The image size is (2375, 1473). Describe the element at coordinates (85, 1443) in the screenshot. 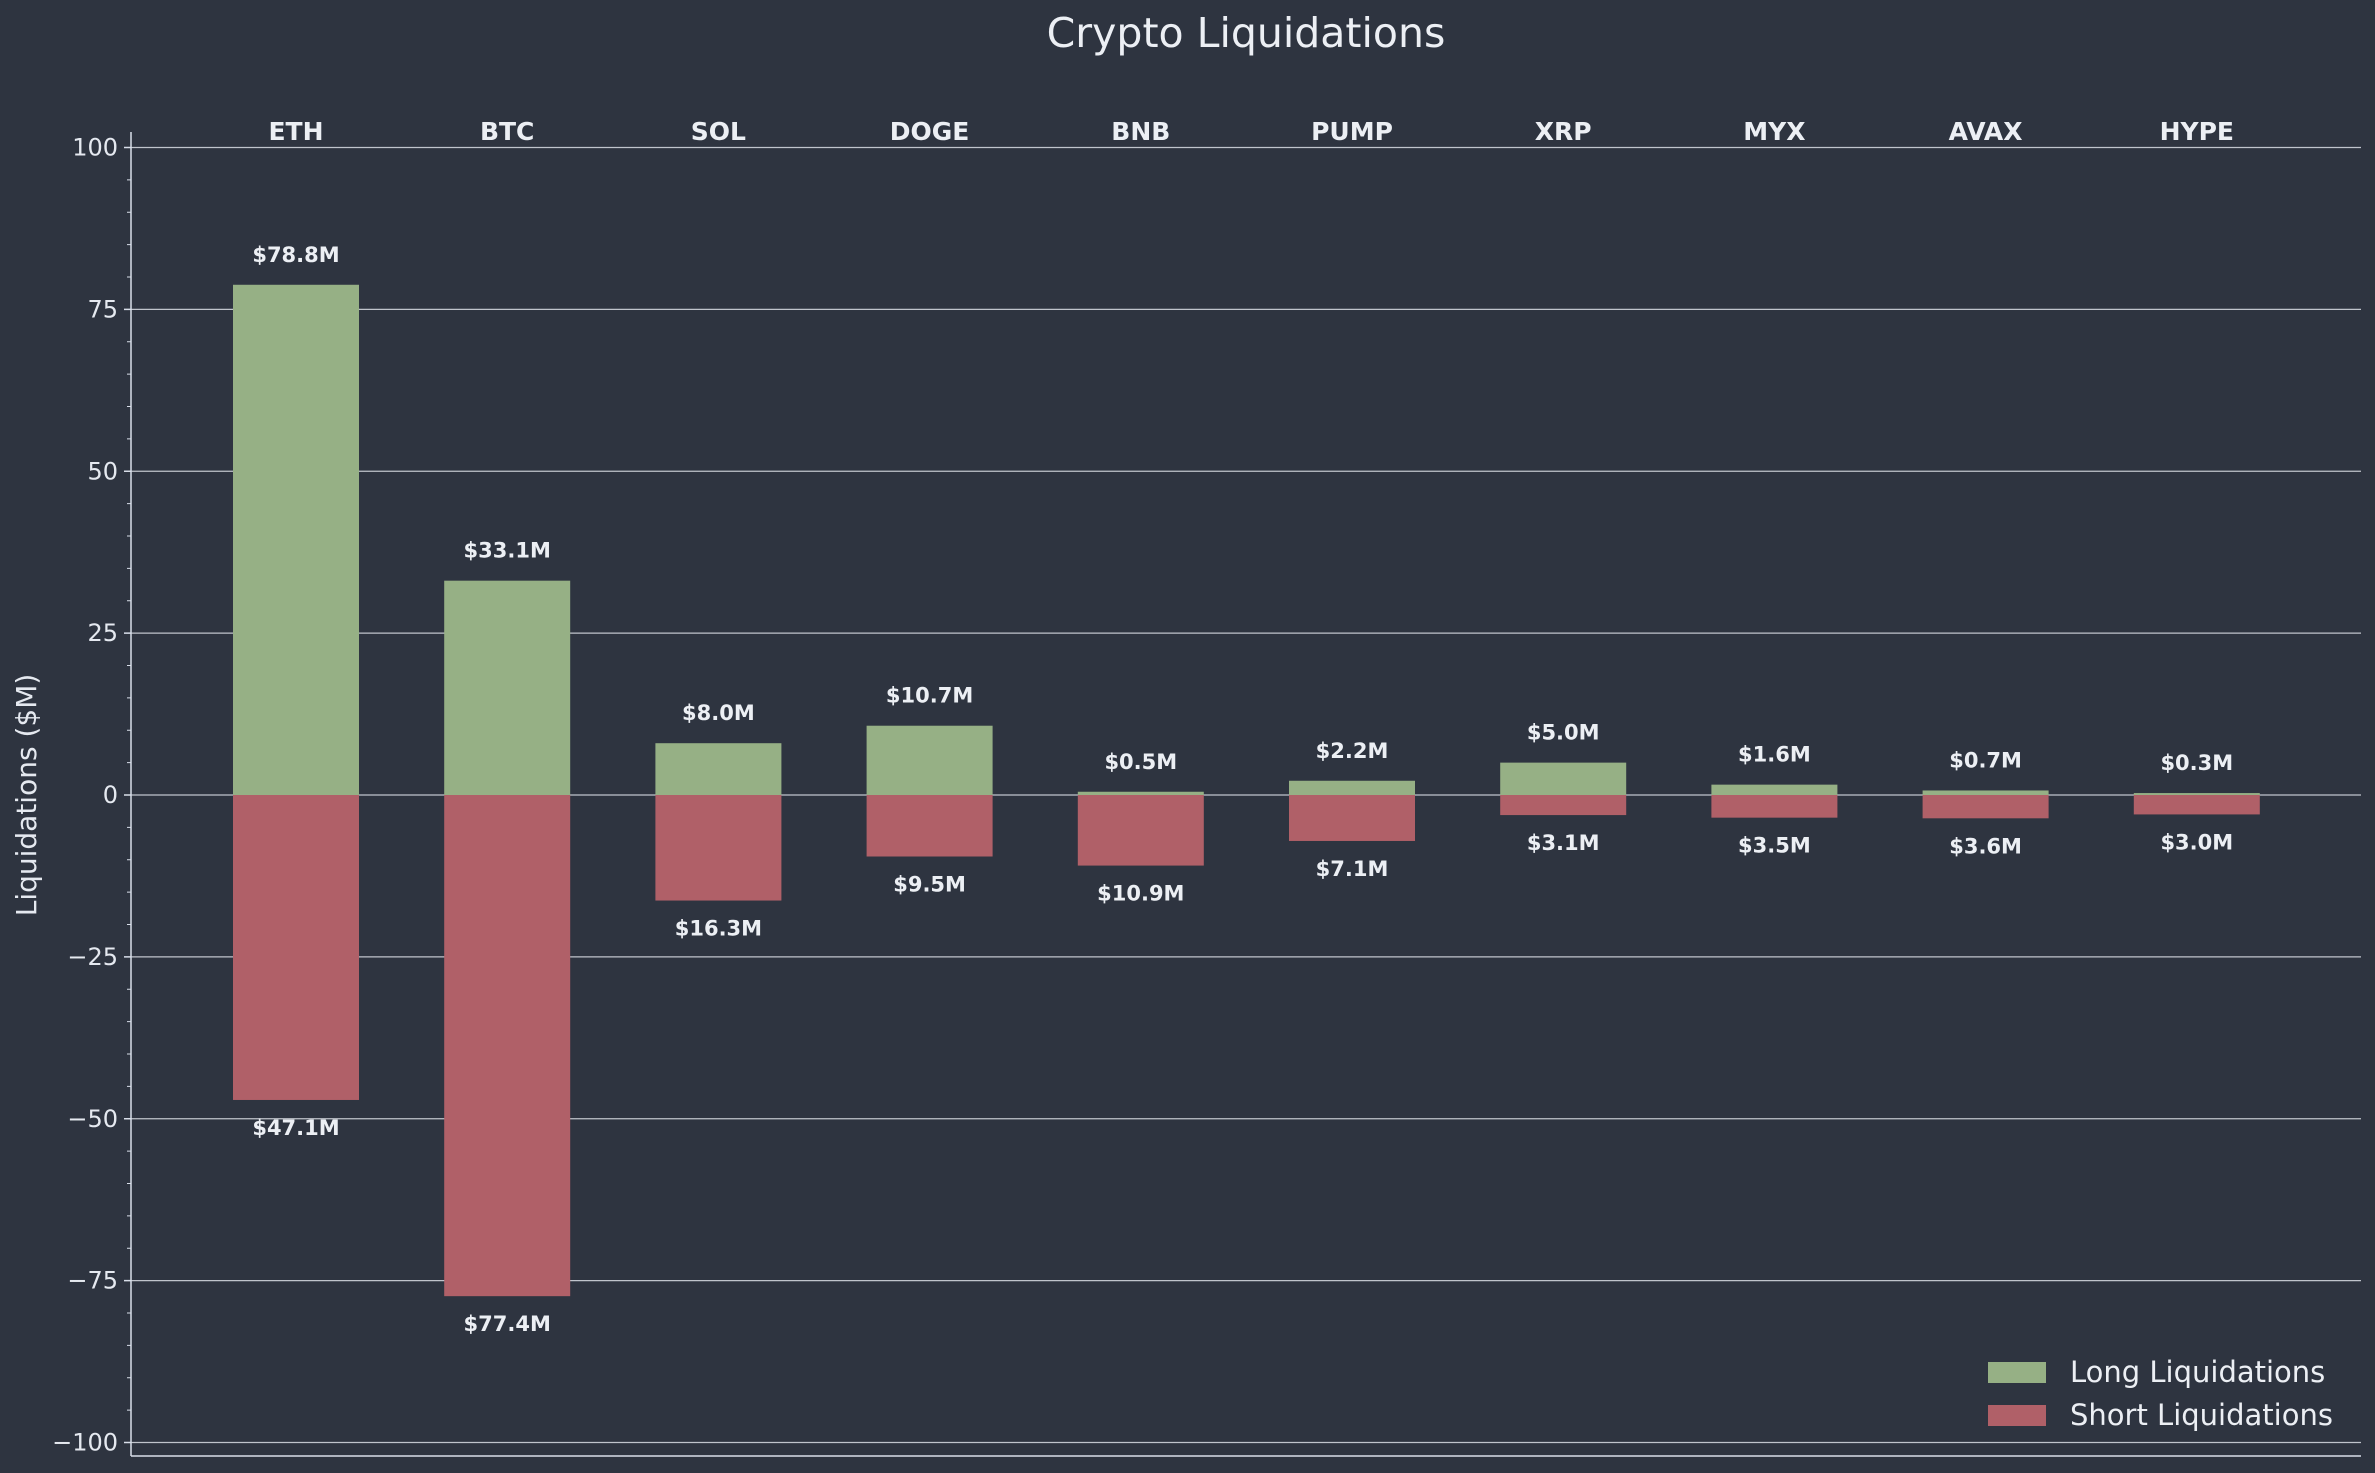

I see `y-tick-label: −100` at that location.